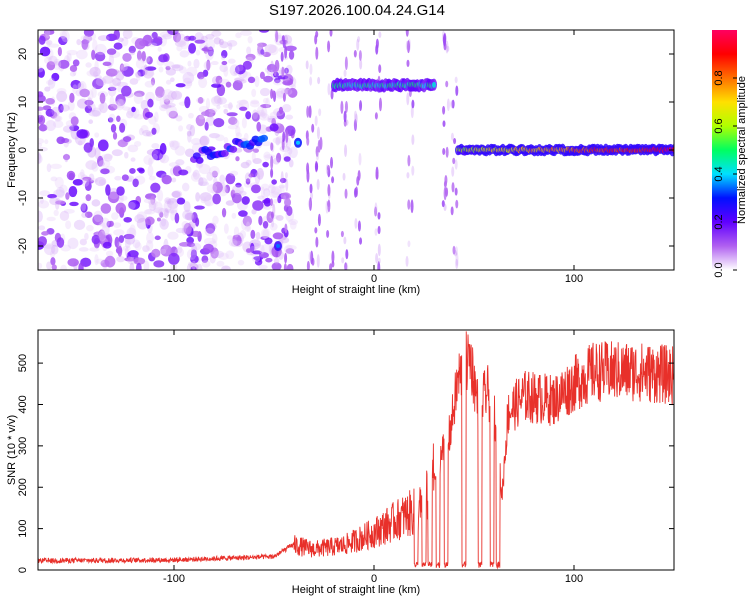  What do you see at coordinates (742, 150) in the screenshot?
I see `colorbar-label: Normalized spectral amplitude` at bounding box center [742, 150].